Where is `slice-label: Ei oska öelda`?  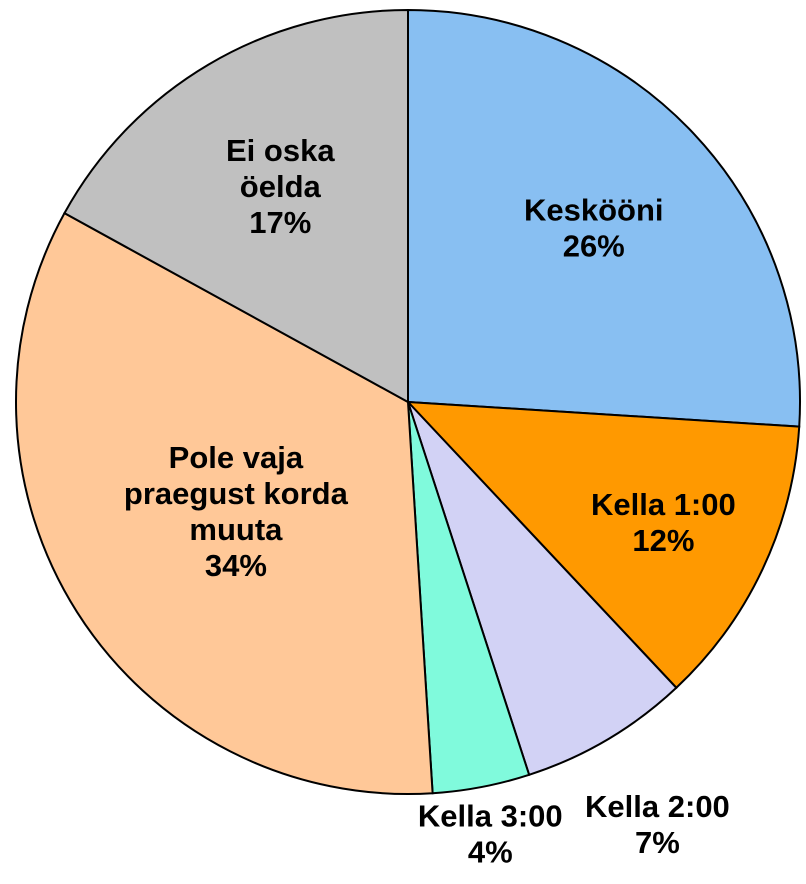 slice-label: Ei oska öelda is located at coordinates (280, 168).